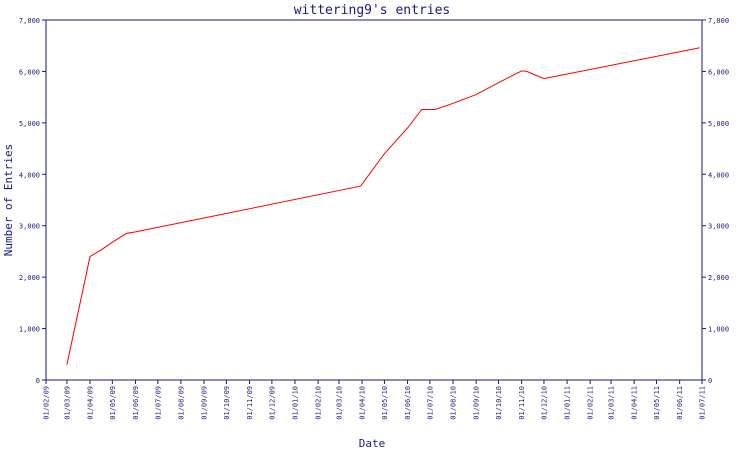 Image resolution: width=750 pixels, height=450 pixels. I want to click on x-tick-label: 01/05/11, so click(657, 403).